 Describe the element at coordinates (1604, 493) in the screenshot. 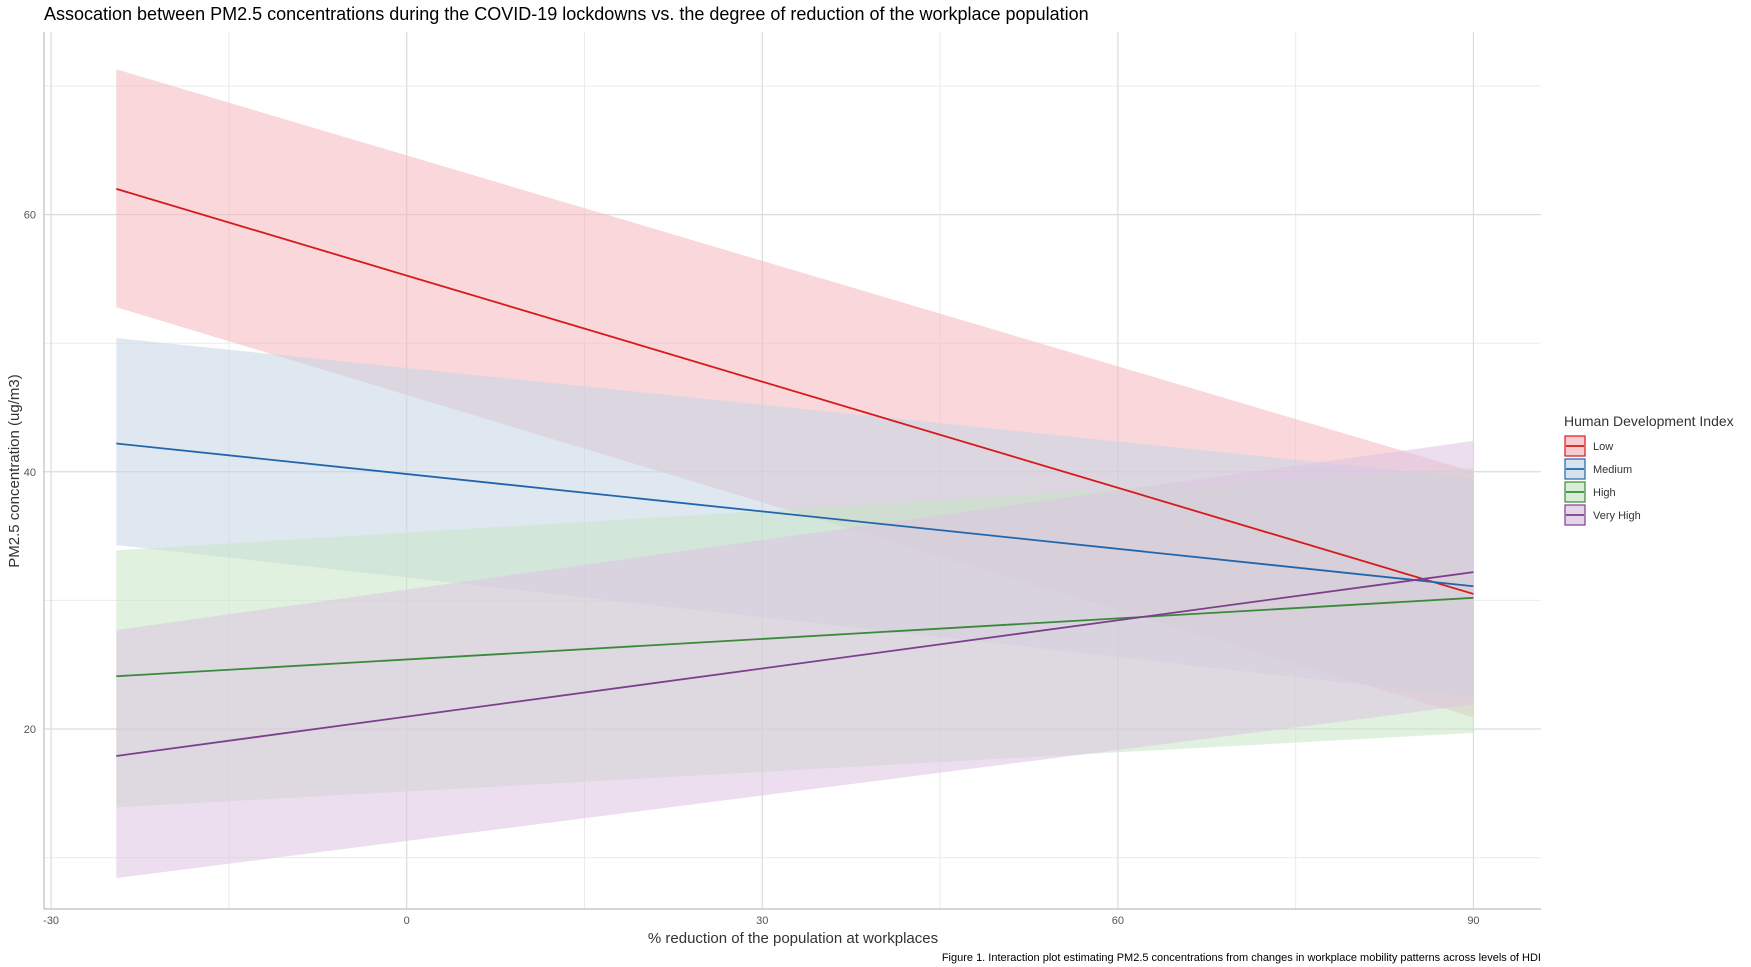

I see `legend-label-high: High` at that location.